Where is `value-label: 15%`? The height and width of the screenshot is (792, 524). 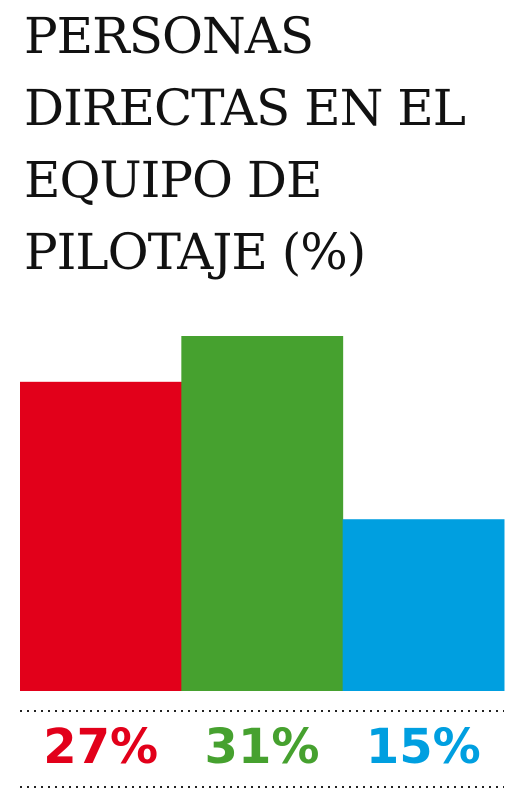
value-label: 15% is located at coordinates (423, 747).